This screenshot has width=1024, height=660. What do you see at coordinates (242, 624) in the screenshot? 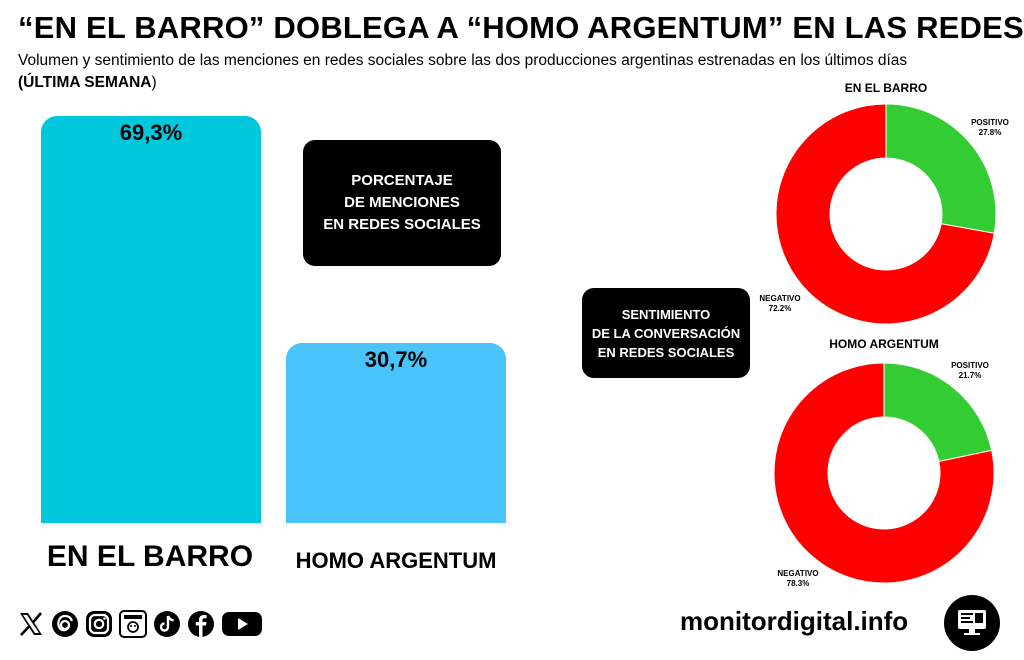
I see `youtube-icon` at bounding box center [242, 624].